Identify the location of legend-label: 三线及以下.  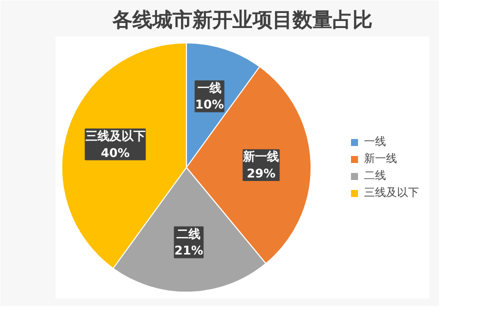
(391, 192).